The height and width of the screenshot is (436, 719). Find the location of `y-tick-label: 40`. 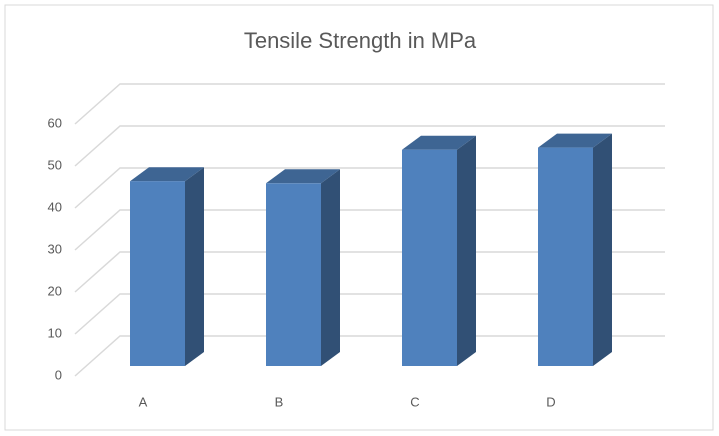

y-tick-label: 40 is located at coordinates (55, 206).